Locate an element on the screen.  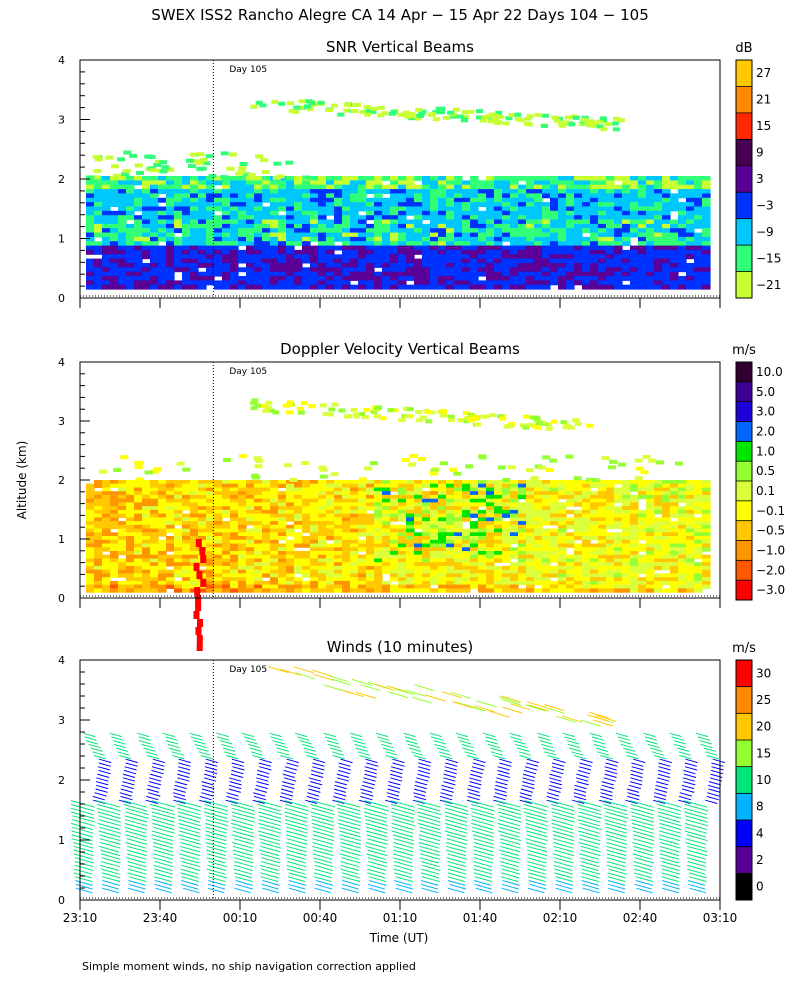
colorbar-frame is located at coordinates (744, 179).